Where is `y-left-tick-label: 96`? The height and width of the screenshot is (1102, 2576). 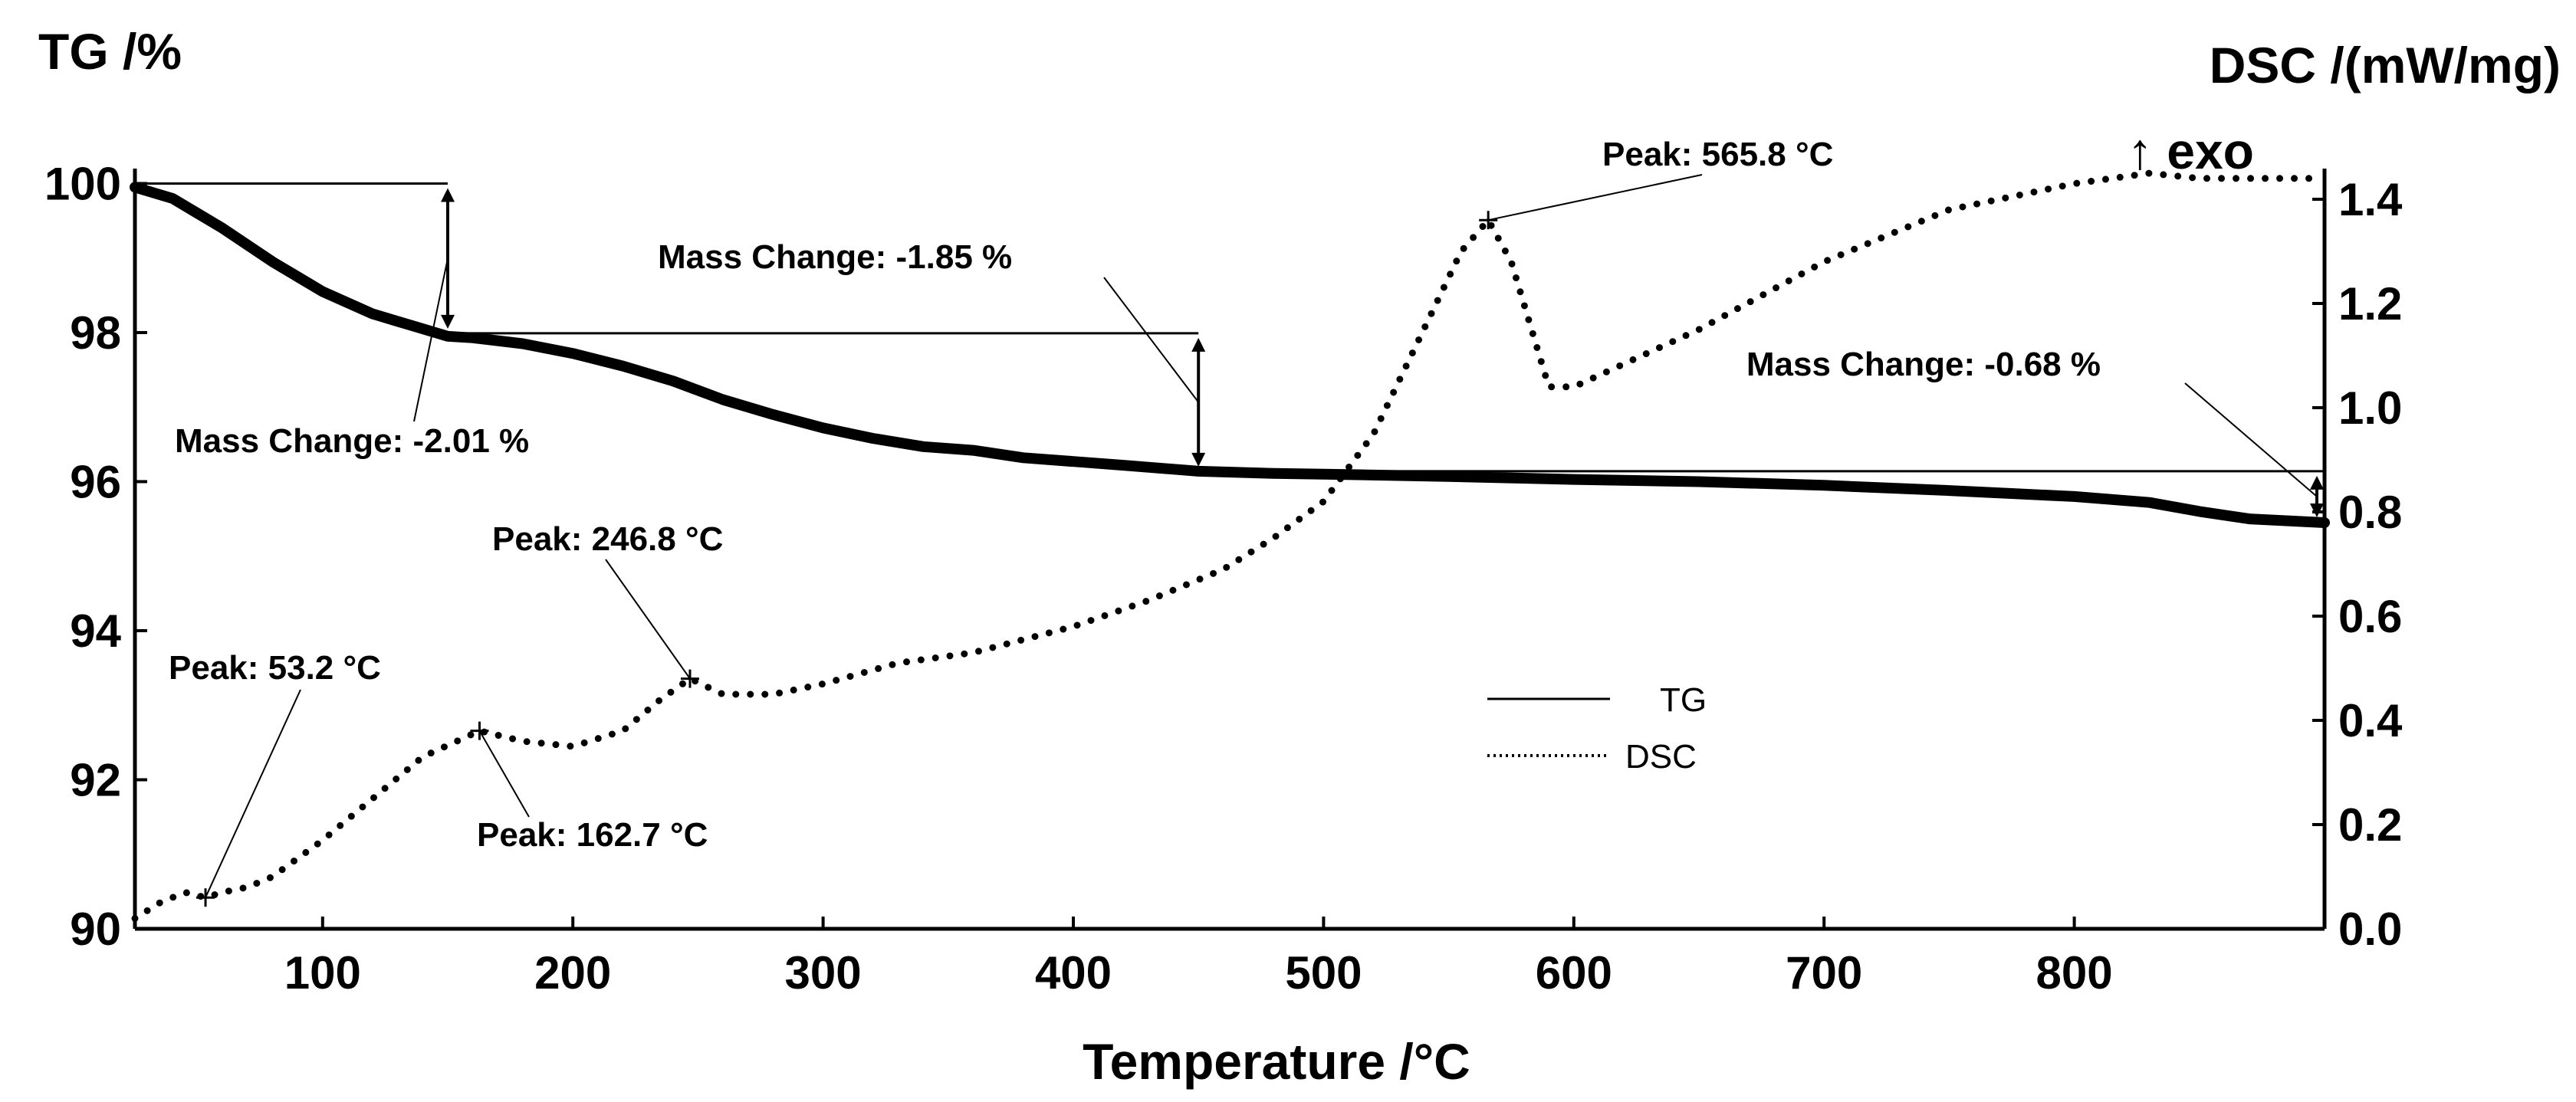 y-left-tick-label: 96 is located at coordinates (95, 481).